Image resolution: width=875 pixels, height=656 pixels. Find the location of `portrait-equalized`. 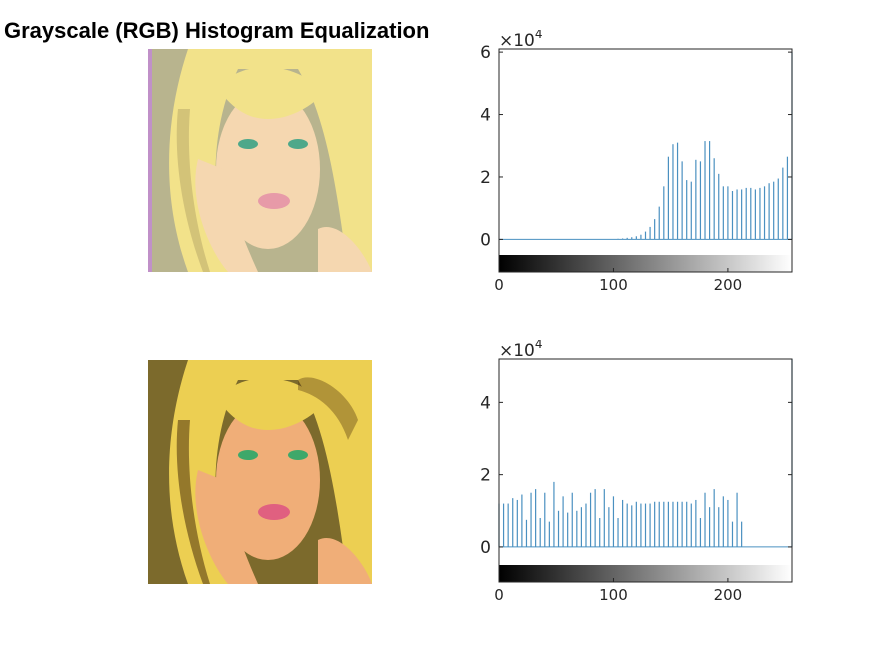

portrait-equalized is located at coordinates (260, 472).